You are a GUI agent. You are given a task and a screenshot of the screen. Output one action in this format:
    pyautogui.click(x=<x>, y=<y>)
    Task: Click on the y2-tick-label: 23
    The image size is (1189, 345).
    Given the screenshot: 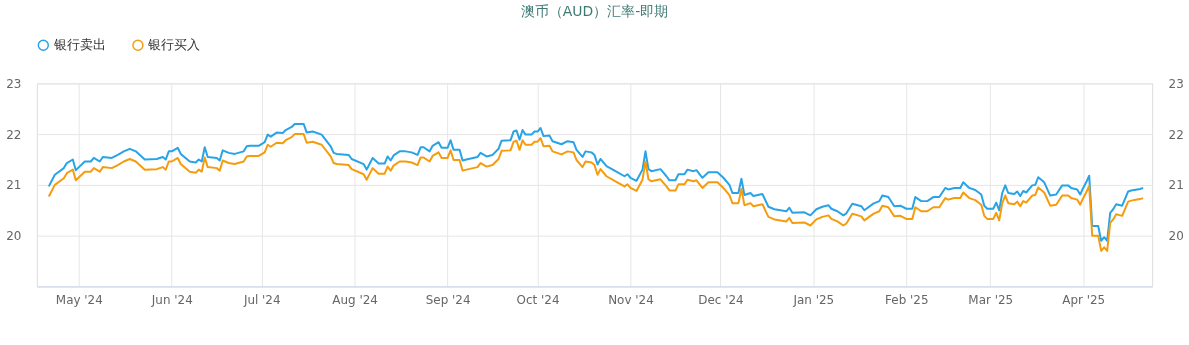 What is the action you would take?
    pyautogui.click(x=1176, y=83)
    